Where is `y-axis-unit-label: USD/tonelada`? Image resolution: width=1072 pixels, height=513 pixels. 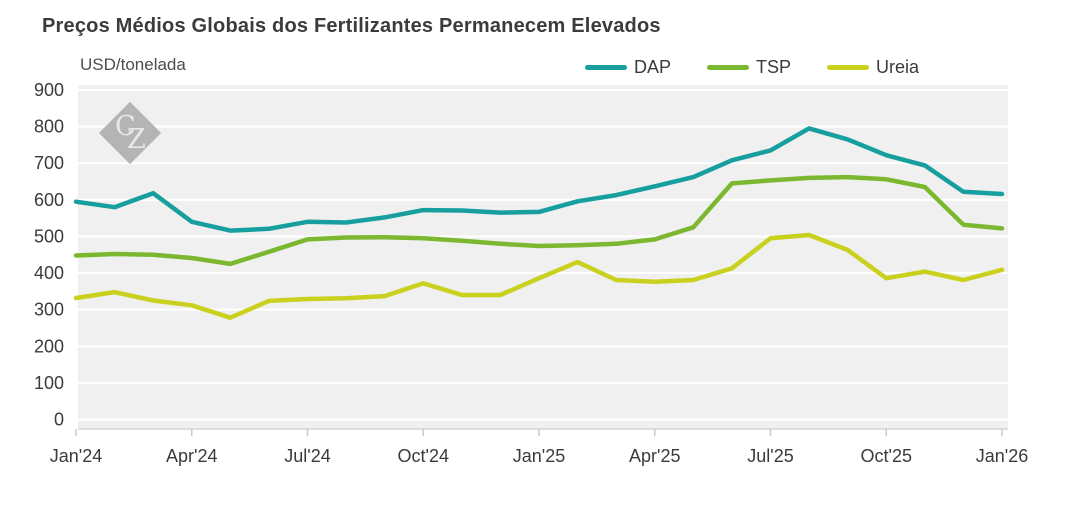
y-axis-unit-label: USD/tonelada is located at coordinates (133, 64).